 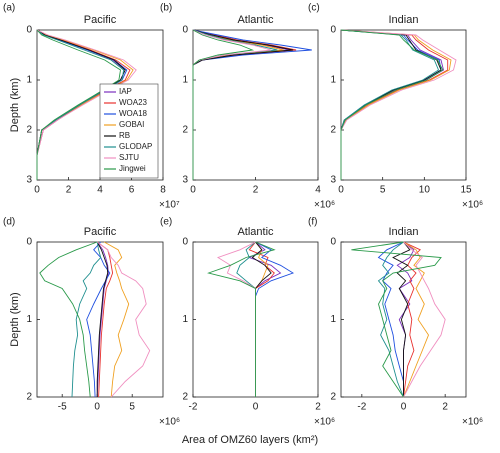 I want to click on x-tick-label: 6, so click(x=132, y=190).